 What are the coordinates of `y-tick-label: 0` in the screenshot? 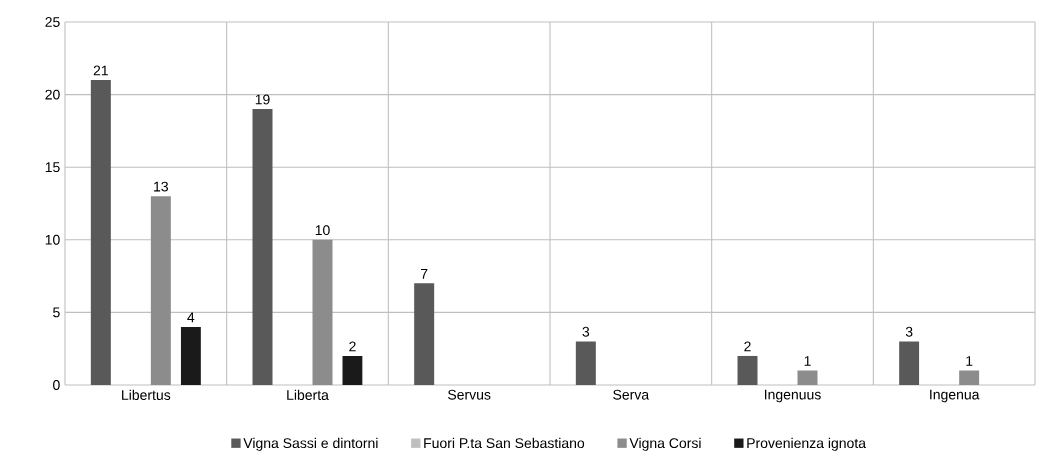 It's located at (56, 385).